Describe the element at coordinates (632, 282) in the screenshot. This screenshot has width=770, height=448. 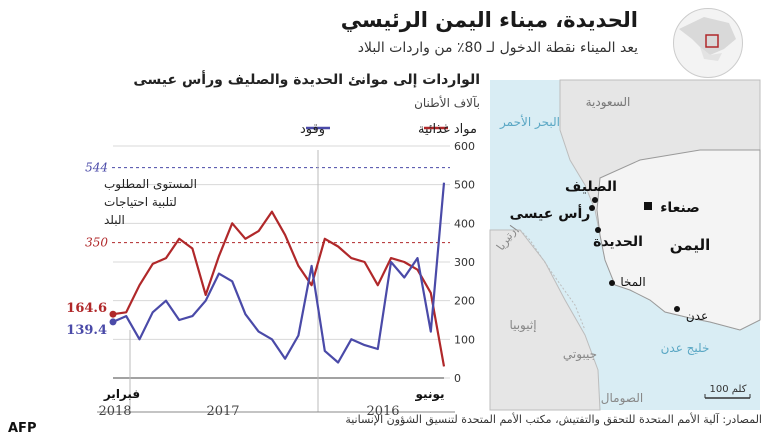
I see `map-label-mokha: المخا` at that location.